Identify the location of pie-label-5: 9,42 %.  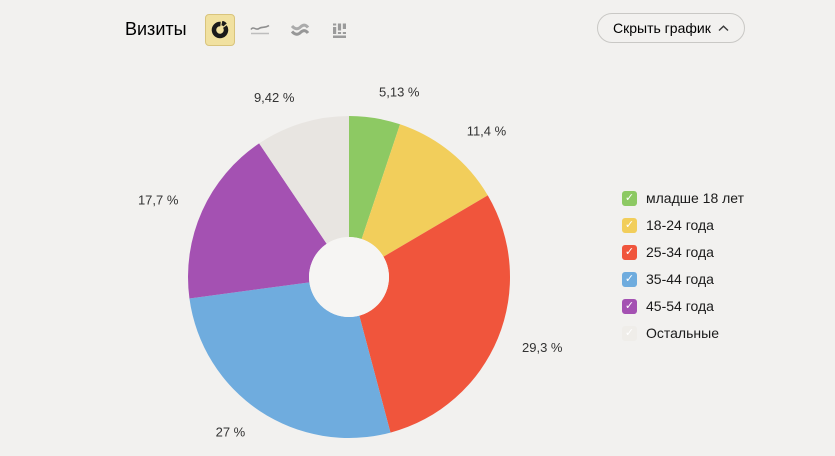
(274, 97).